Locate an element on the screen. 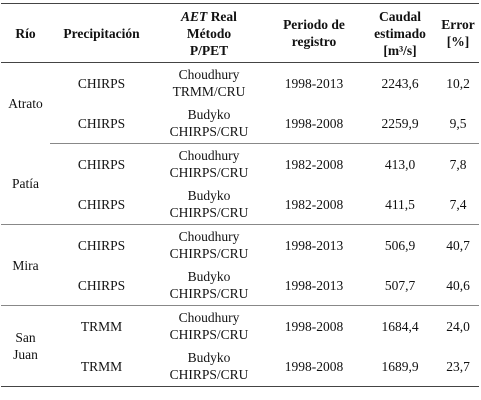 This screenshot has height=400, width=481. error-cell: 23,7 is located at coordinates (458, 366).